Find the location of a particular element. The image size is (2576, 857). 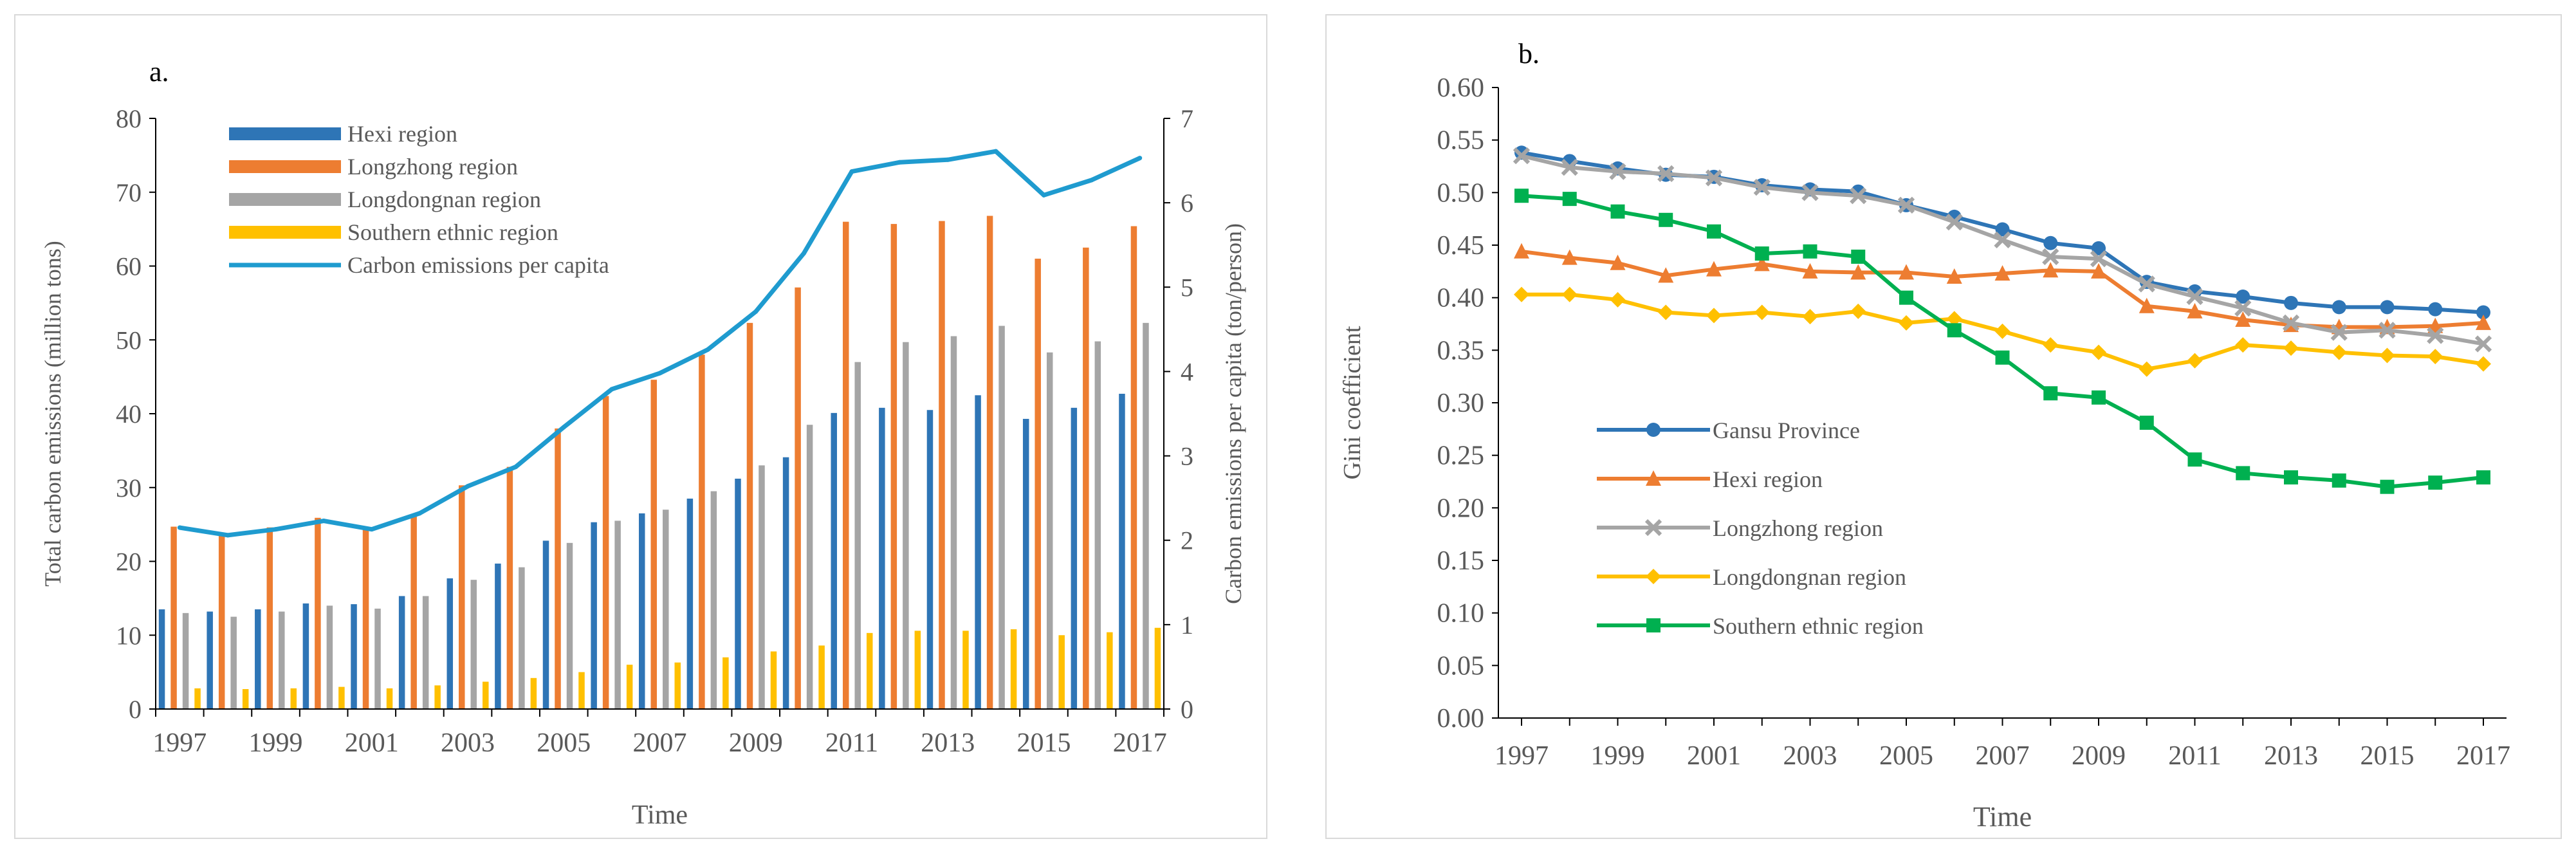

point-hexi-region-2003 is located at coordinates (1810, 271).